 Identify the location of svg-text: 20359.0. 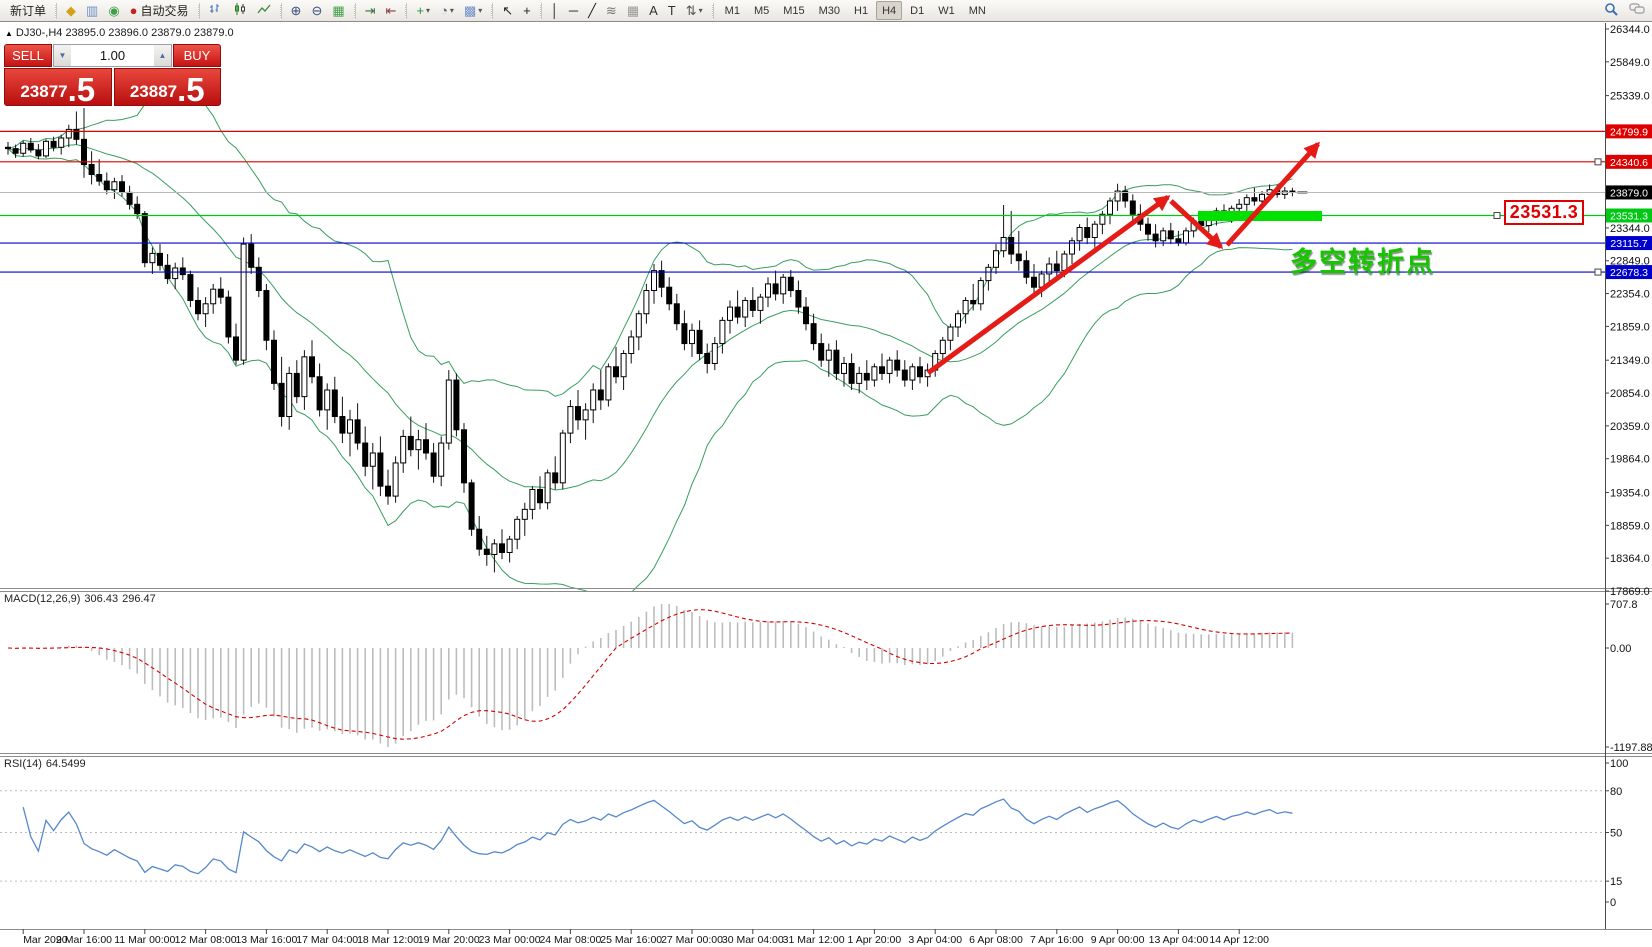
(1630, 427).